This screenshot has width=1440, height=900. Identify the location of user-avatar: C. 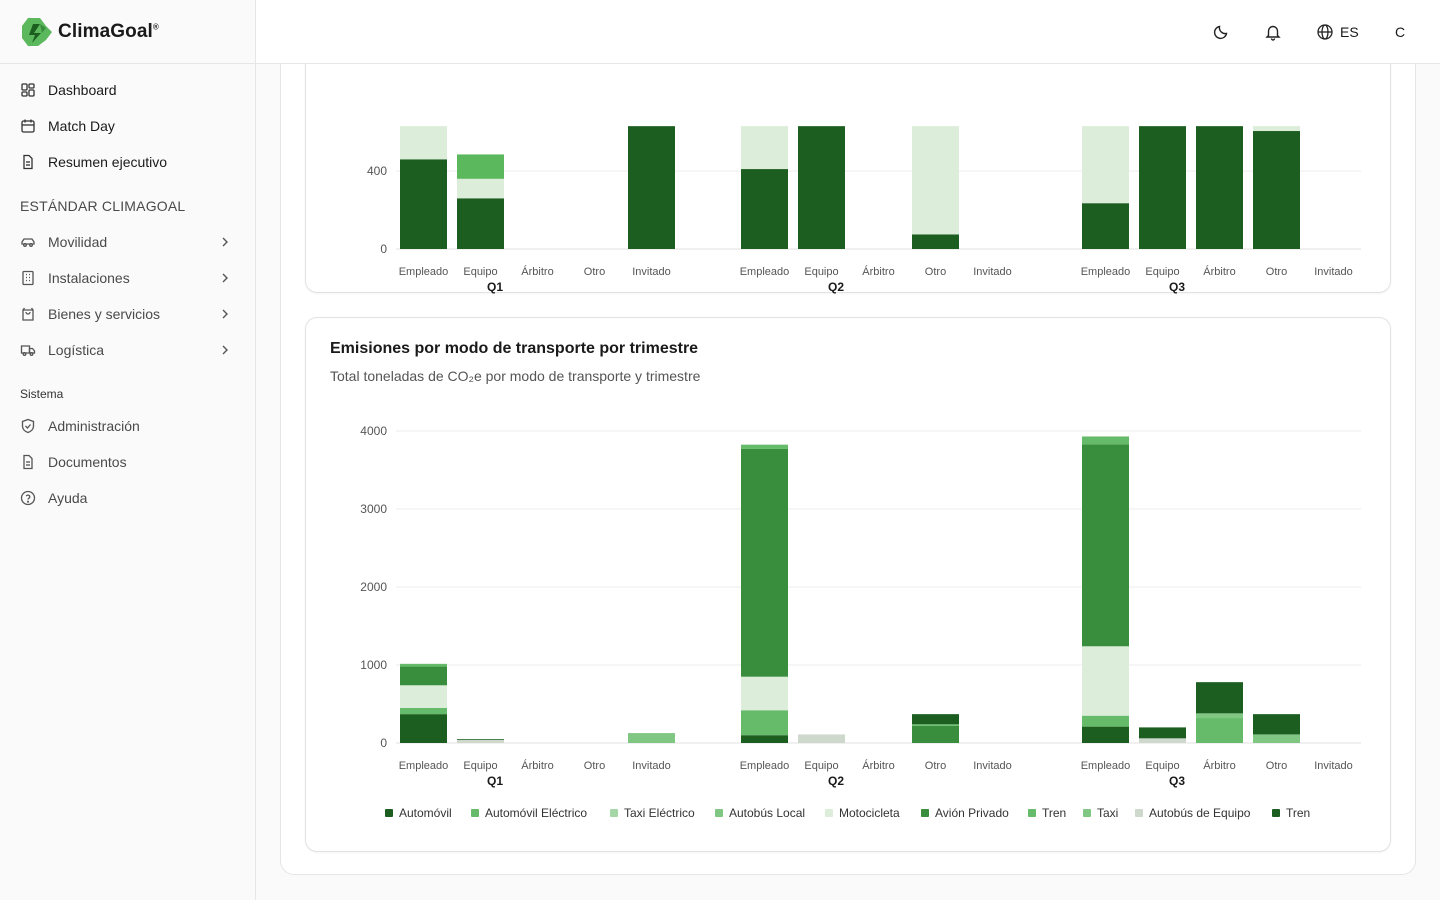
(1400, 32).